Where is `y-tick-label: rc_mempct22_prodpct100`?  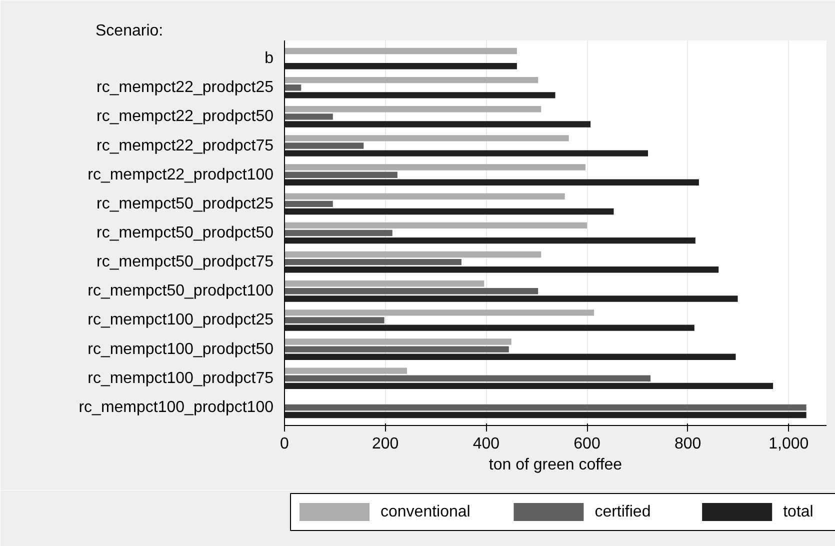
y-tick-label: rc_mempct22_prodpct100 is located at coordinates (181, 175).